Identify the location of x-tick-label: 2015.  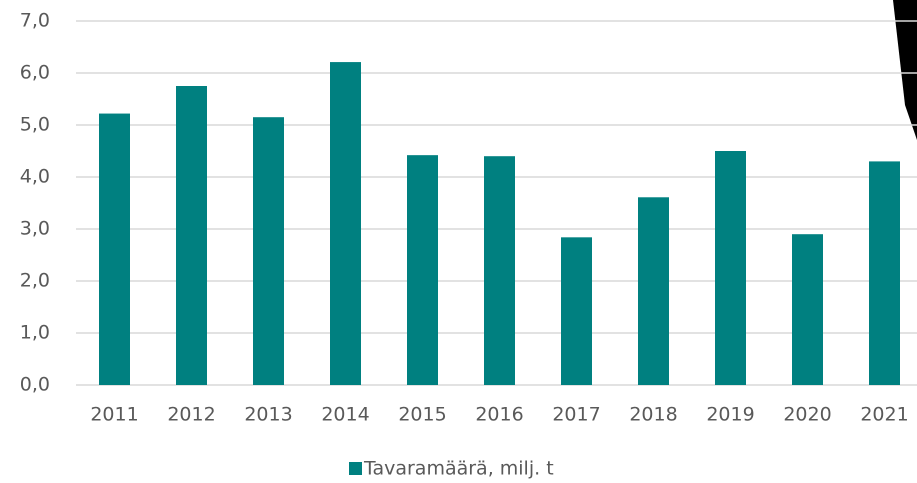
(422, 415).